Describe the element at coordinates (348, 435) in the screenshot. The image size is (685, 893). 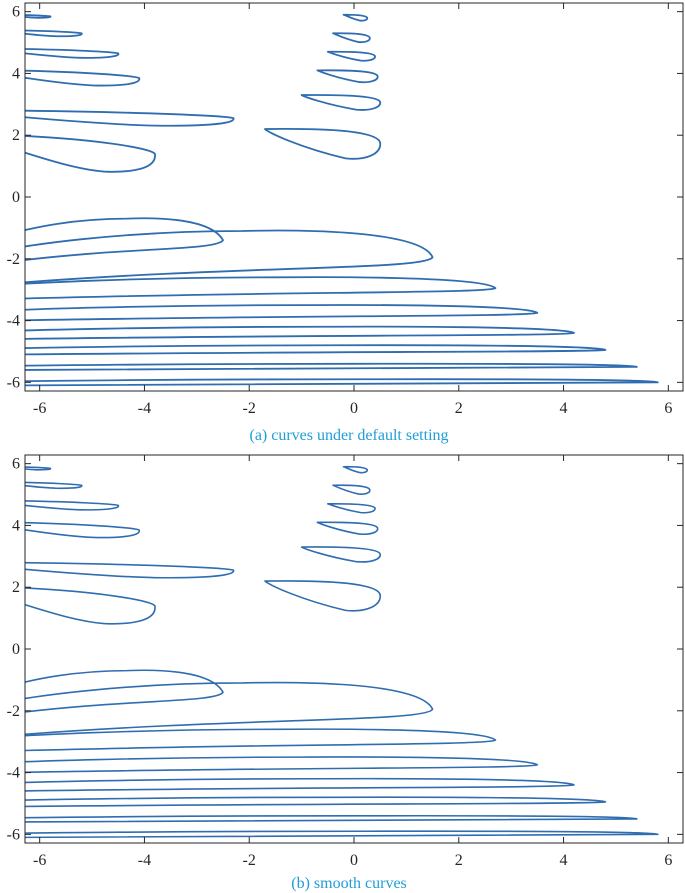
I see `caption-a: (a) curves under default setting` at that location.